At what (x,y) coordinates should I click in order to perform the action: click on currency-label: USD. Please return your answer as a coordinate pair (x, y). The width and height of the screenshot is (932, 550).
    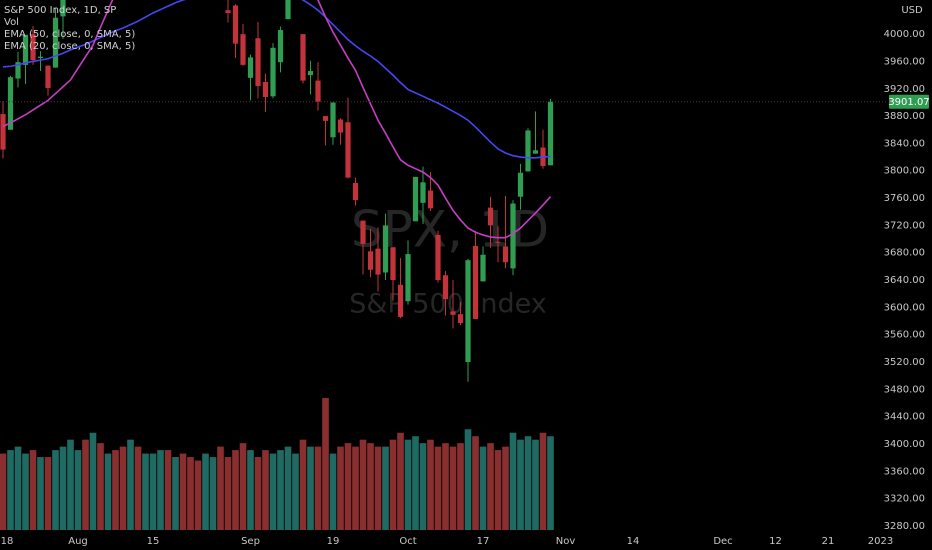
    Looking at the image, I should click on (912, 10).